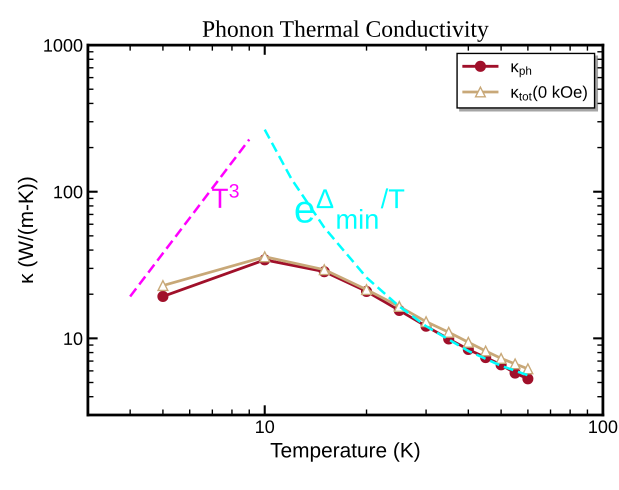 The height and width of the screenshot is (490, 619). I want to click on y-tick-label: 10, so click(73, 339).